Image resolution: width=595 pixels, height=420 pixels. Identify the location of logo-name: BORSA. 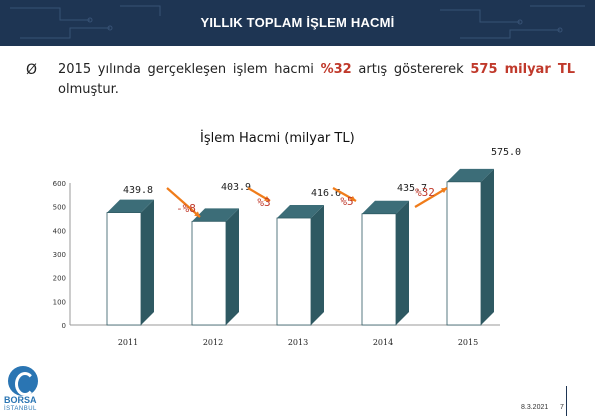
(20, 400).